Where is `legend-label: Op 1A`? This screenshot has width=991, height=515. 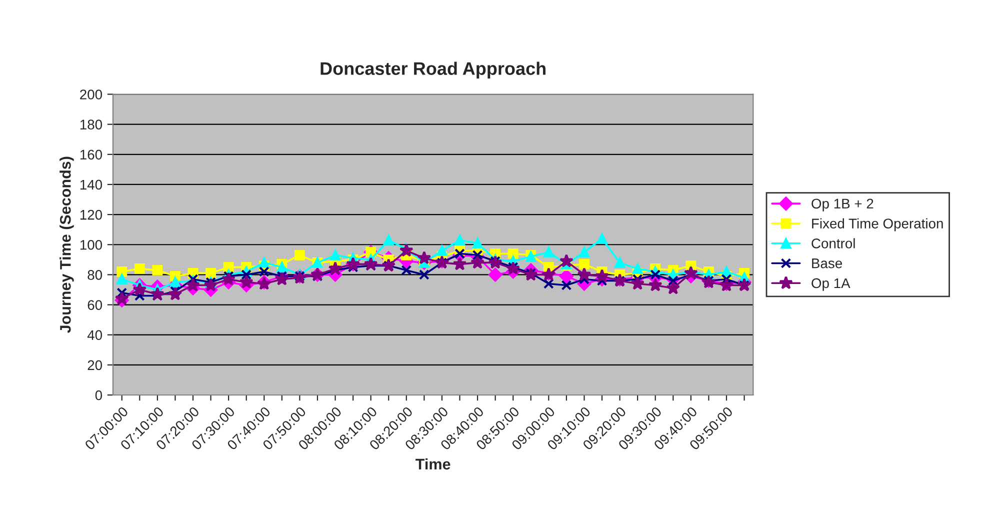
legend-label: Op 1A is located at coordinates (831, 284).